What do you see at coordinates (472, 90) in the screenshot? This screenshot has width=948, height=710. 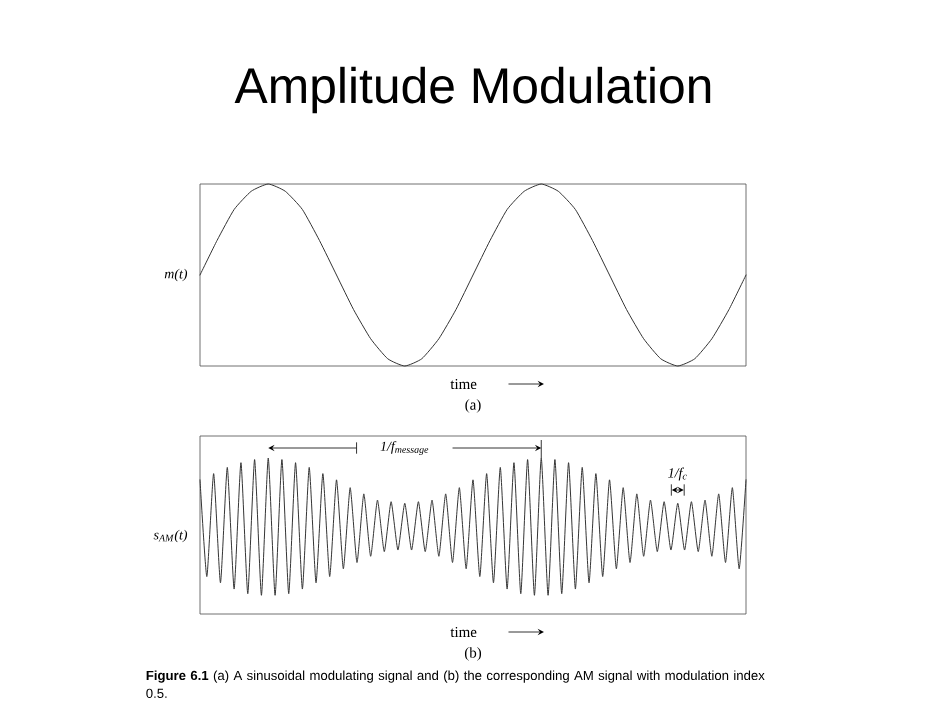 I see `chart-title: Amplitude Modulation` at bounding box center [472, 90].